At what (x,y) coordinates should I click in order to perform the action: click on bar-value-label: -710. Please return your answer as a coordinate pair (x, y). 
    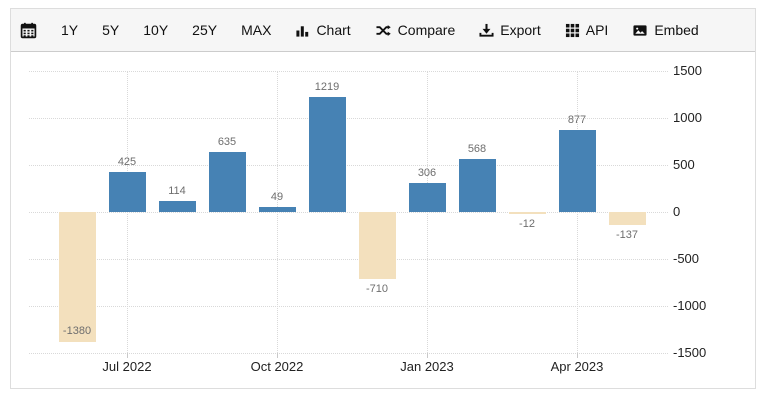
    Looking at the image, I should click on (377, 288).